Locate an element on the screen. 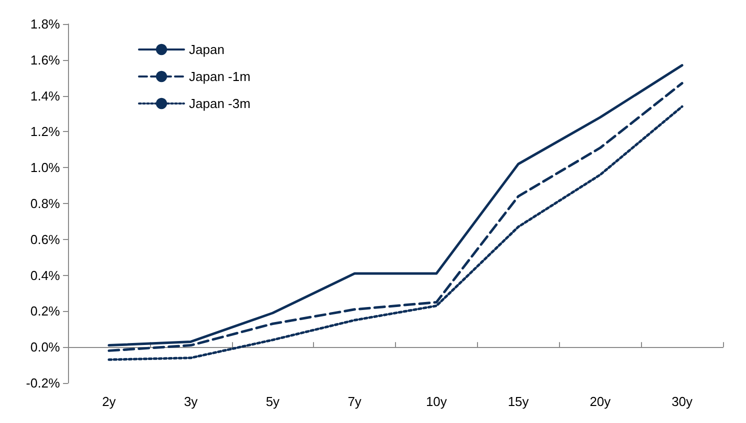  y-tick-label: -0.2% is located at coordinates (43, 383).